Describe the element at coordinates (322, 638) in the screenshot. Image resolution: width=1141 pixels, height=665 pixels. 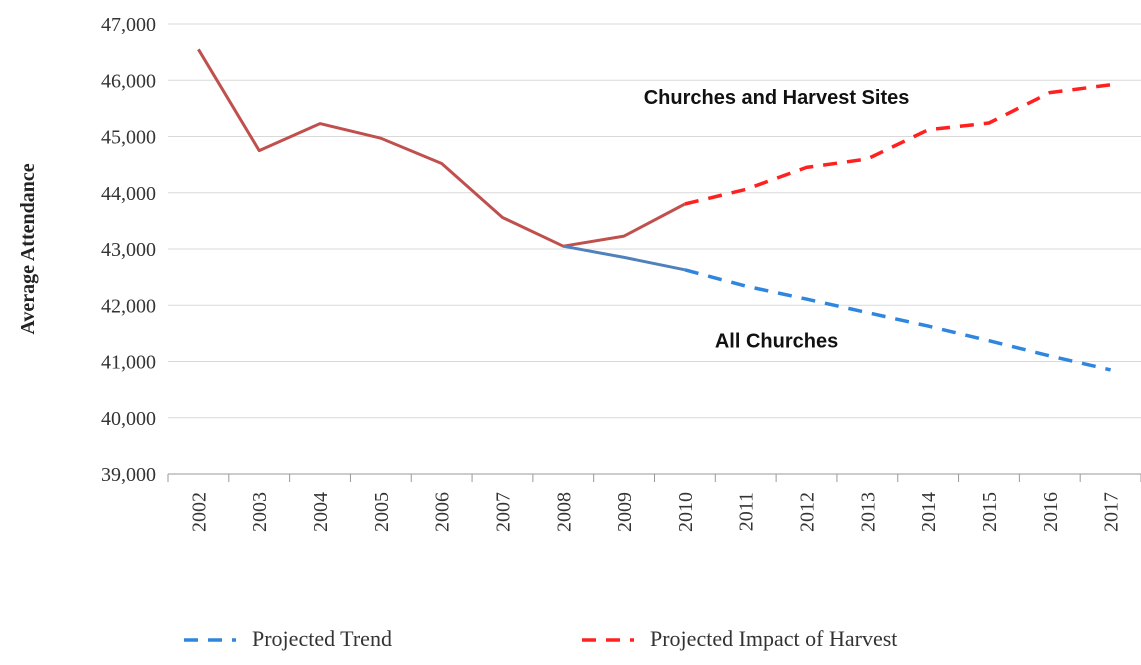
I see `legend-item-label: Projected Trend` at that location.